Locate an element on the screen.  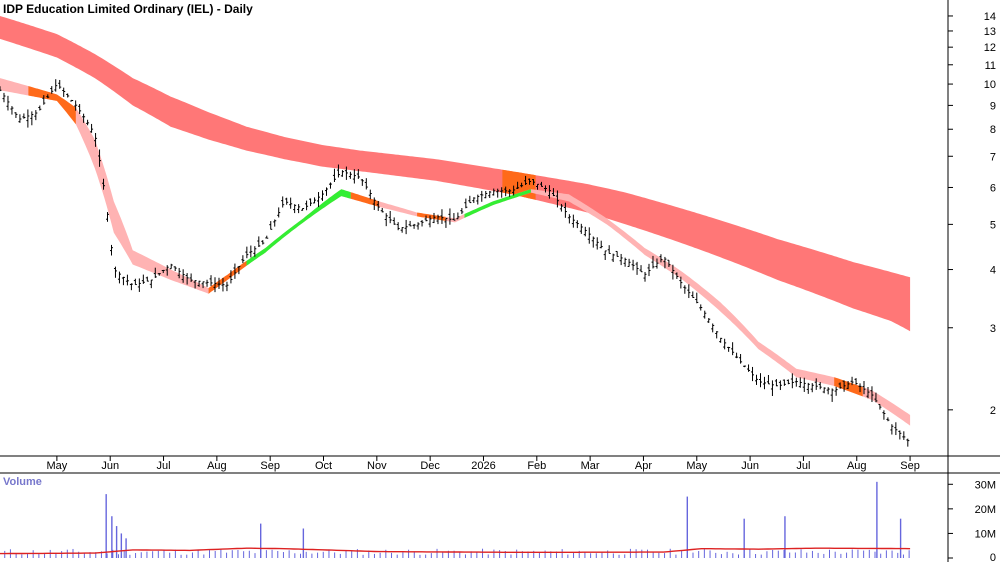
y-tick-label: 7 is located at coordinates (993, 157).